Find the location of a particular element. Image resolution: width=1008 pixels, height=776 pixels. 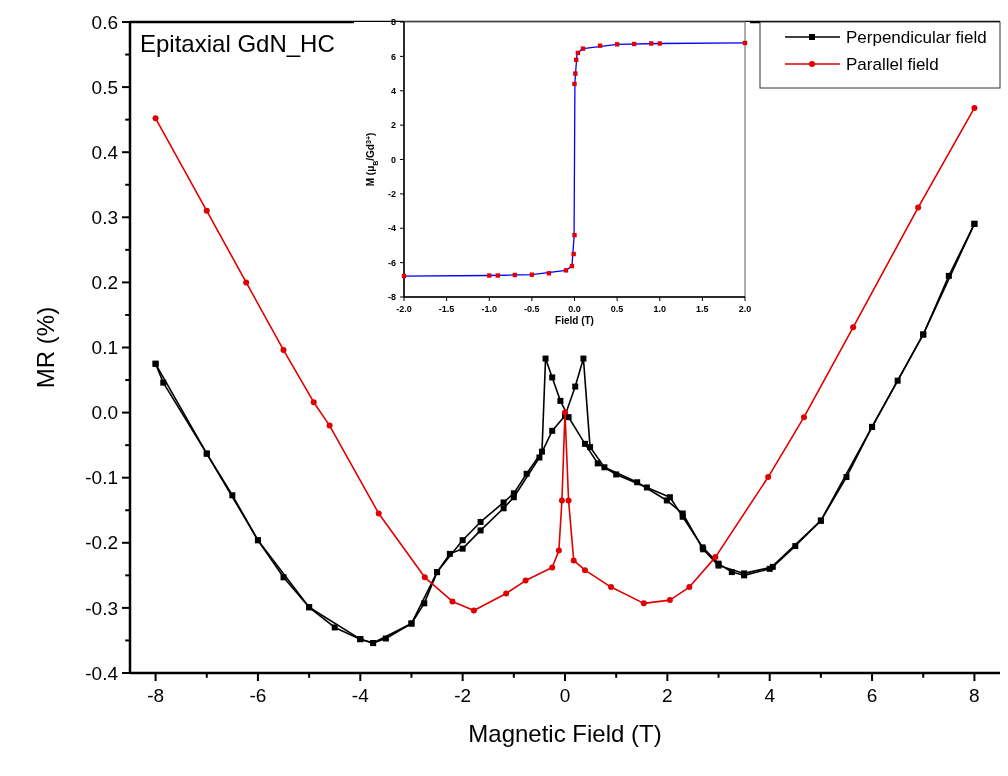

x-tick-label: 0.0 is located at coordinates (574, 309).